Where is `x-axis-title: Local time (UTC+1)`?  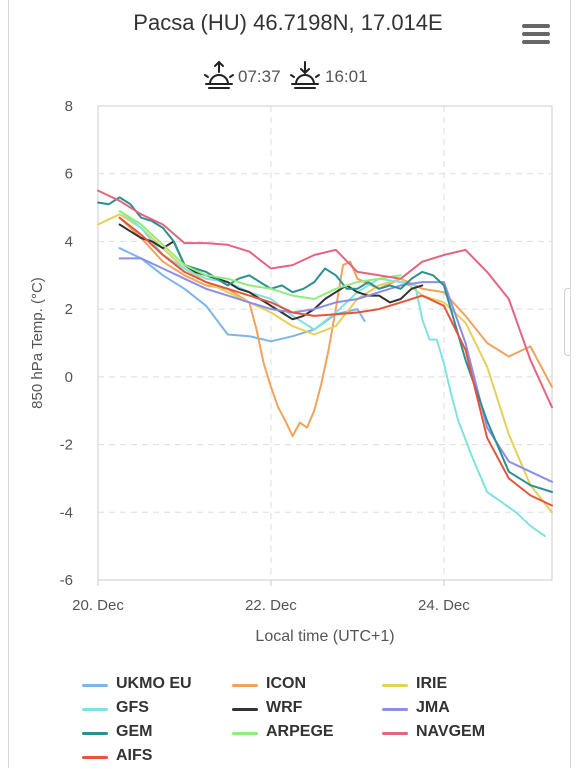 x-axis-title: Local time (UTC+1) is located at coordinates (324, 636).